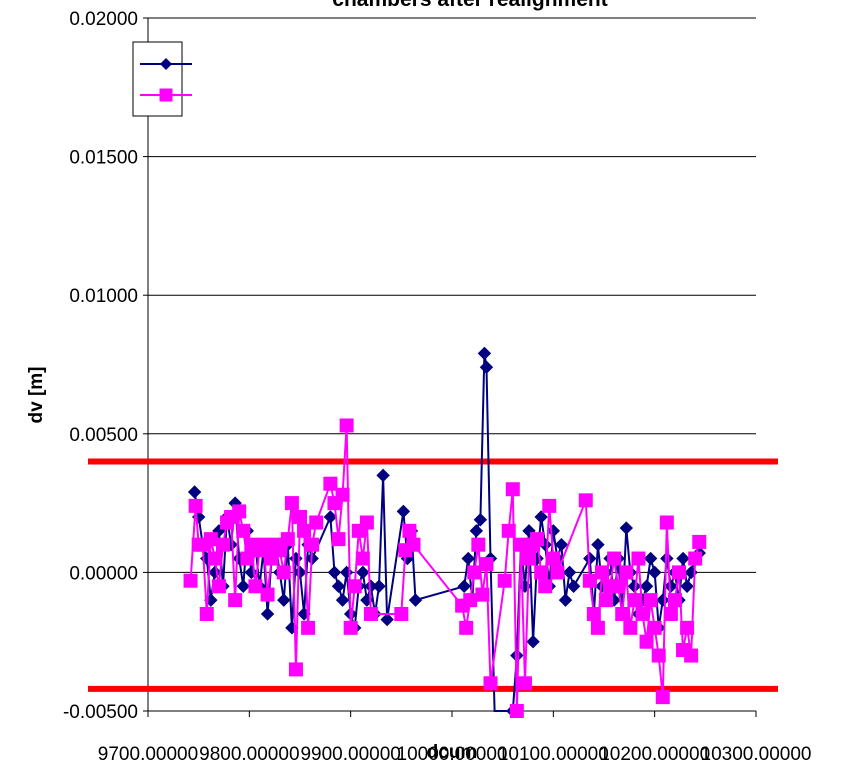 The height and width of the screenshot is (764, 852). Describe the element at coordinates (249, 754) in the screenshot. I see `x-tick-label: 9800.00000` at that location.